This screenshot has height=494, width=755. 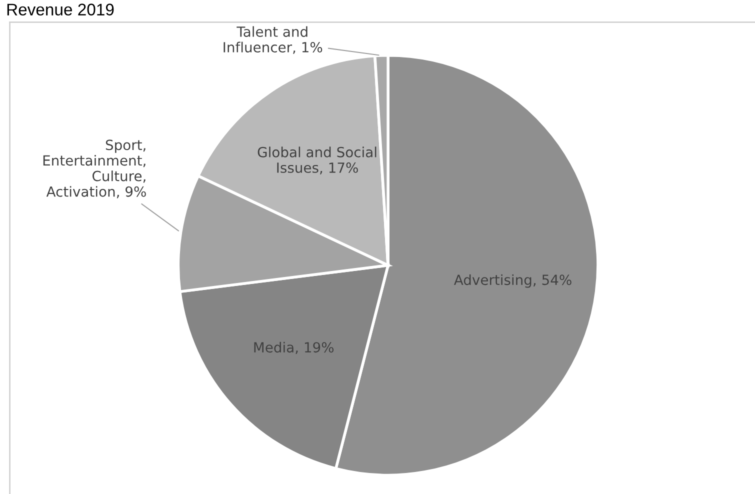 What do you see at coordinates (273, 40) in the screenshot?
I see `slice-label: Talent and Influencer, 1%` at bounding box center [273, 40].